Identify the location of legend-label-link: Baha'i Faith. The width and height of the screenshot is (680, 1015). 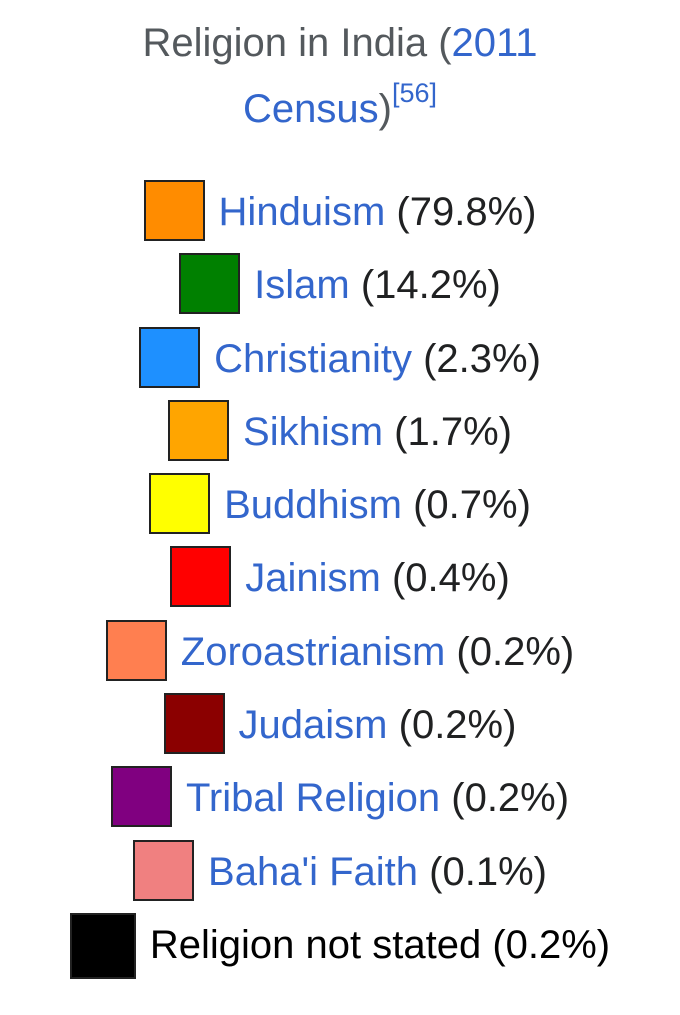
(313, 871).